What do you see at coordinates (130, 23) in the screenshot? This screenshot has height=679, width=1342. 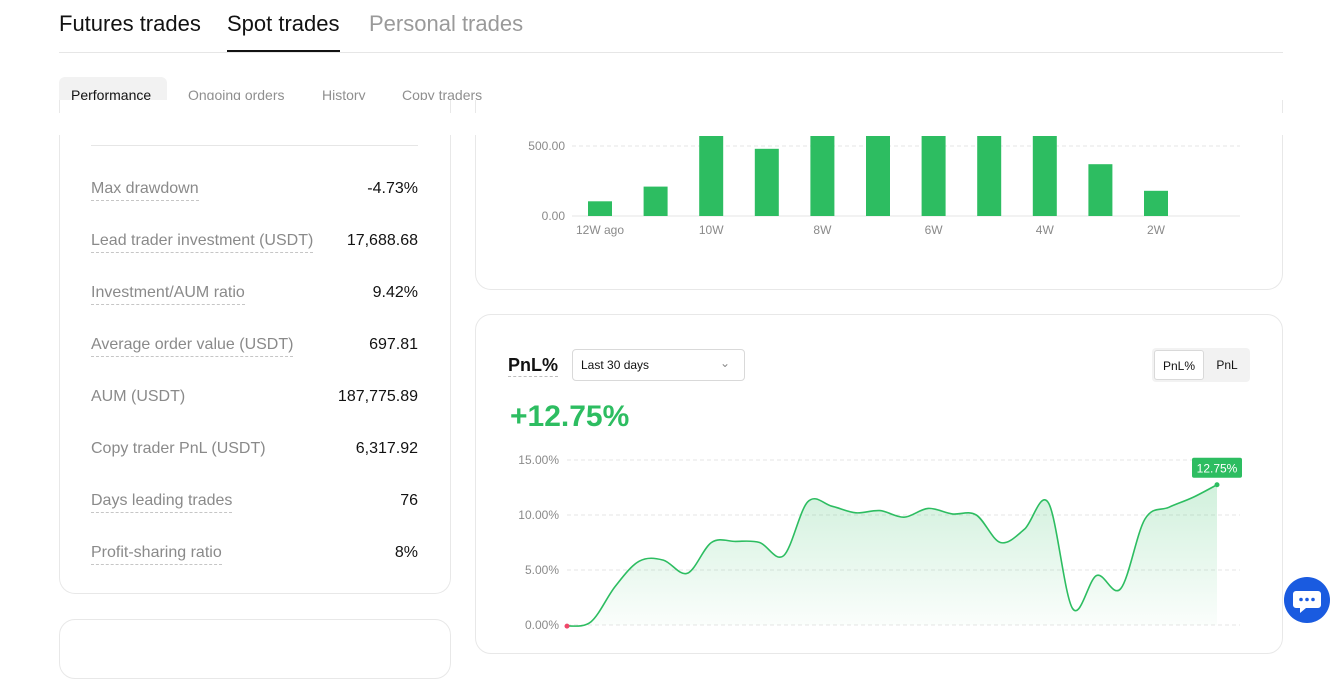 I see `tab-futures-trades: Futures trades` at bounding box center [130, 23].